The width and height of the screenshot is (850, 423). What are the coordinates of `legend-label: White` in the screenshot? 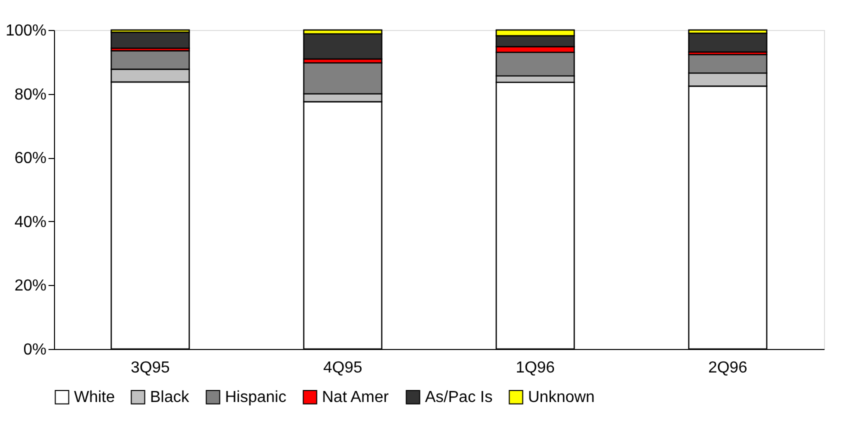 It's located at (94, 397).